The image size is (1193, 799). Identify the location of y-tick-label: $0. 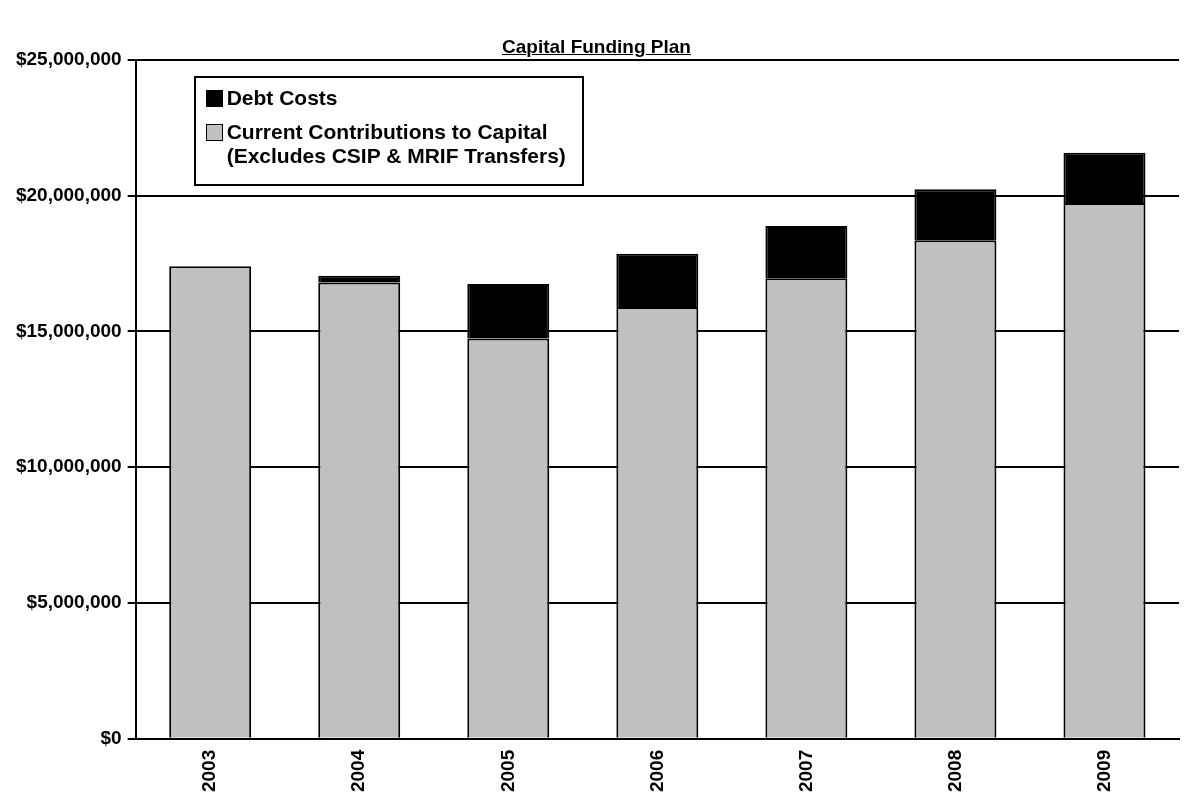
(111, 737).